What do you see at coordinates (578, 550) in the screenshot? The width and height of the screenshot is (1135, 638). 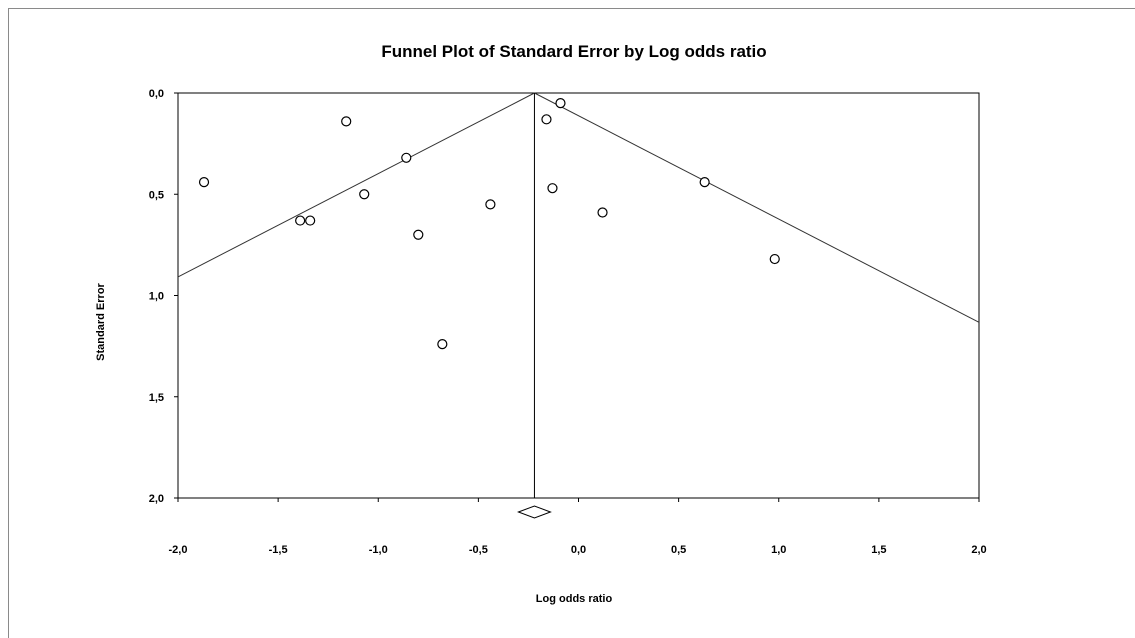 I see `x-tick-label: 0,0` at bounding box center [578, 550].